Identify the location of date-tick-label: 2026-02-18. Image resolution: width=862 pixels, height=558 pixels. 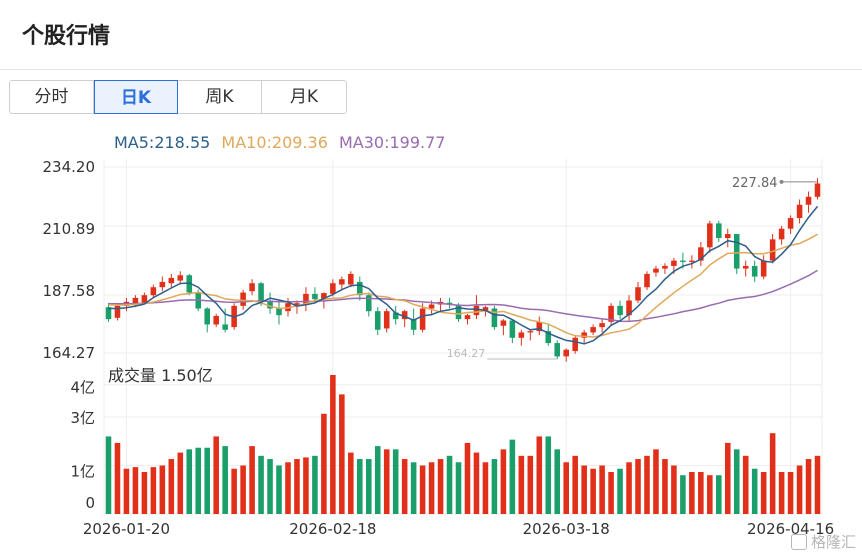
(332, 529).